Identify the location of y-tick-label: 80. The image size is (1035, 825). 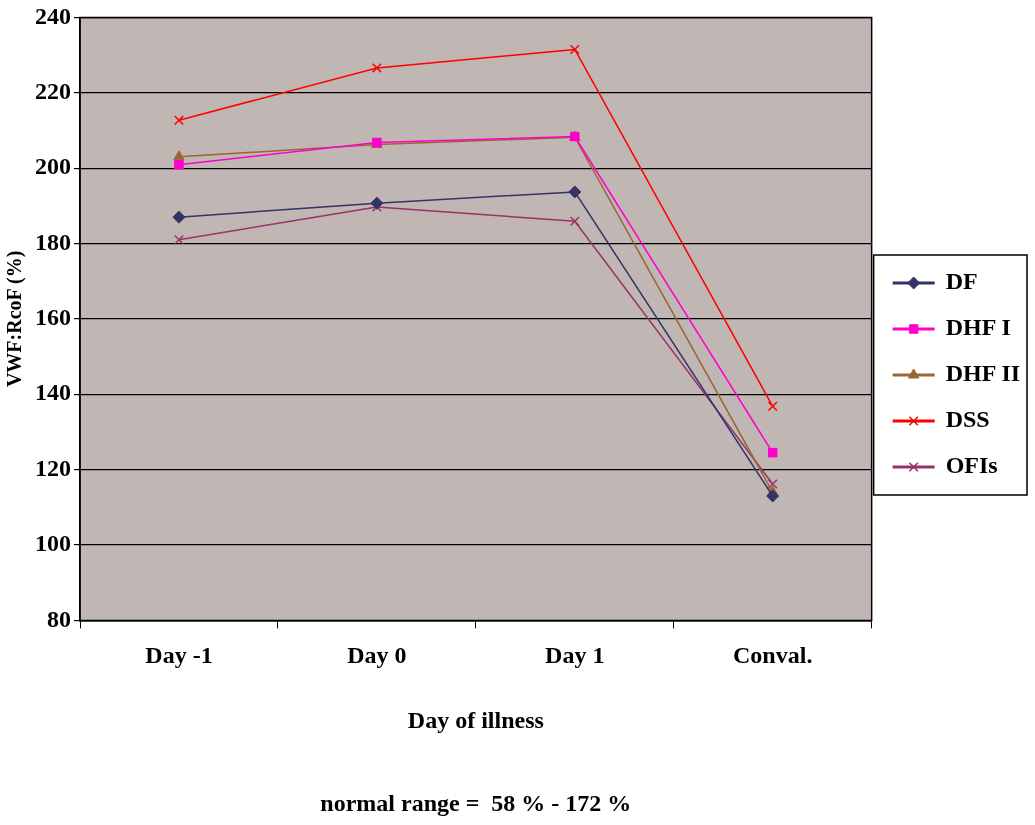
(59, 618).